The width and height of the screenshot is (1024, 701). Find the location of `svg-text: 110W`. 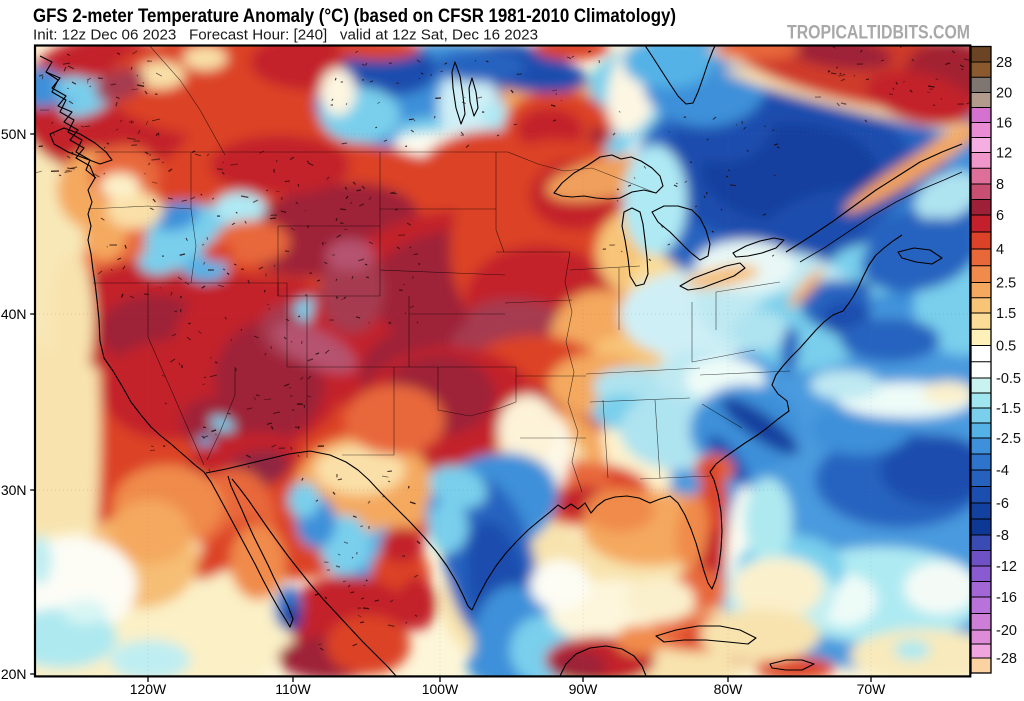

svg-text: 110W is located at coordinates (293, 688).